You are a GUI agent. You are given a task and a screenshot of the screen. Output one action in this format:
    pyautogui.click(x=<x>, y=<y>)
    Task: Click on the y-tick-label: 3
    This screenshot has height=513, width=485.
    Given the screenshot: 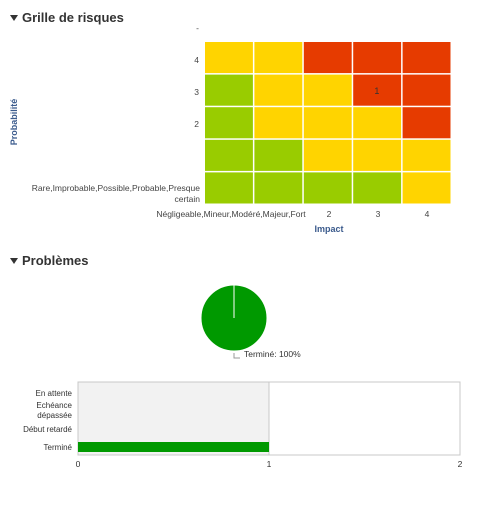 What is the action you would take?
    pyautogui.click(x=196, y=92)
    